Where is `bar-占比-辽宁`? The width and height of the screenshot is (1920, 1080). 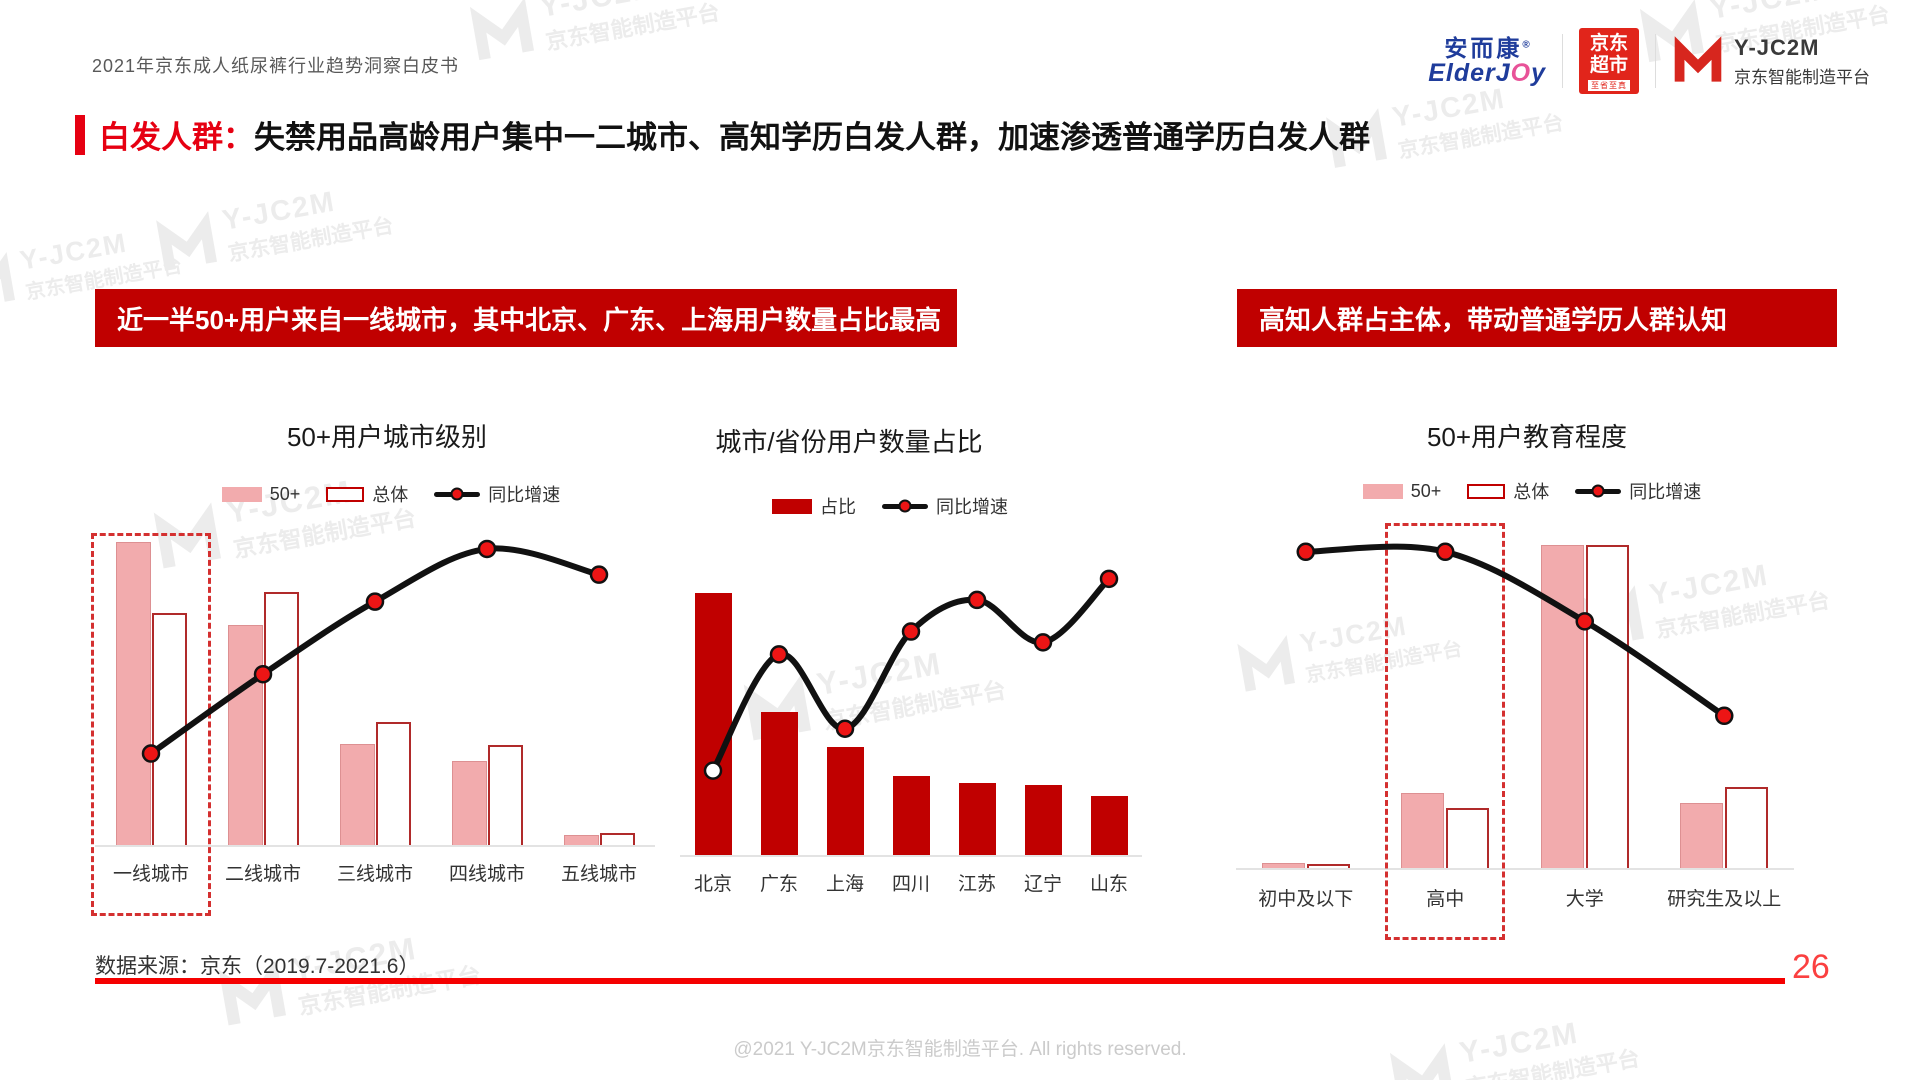
bar-占比-辽宁 is located at coordinates (1043, 820).